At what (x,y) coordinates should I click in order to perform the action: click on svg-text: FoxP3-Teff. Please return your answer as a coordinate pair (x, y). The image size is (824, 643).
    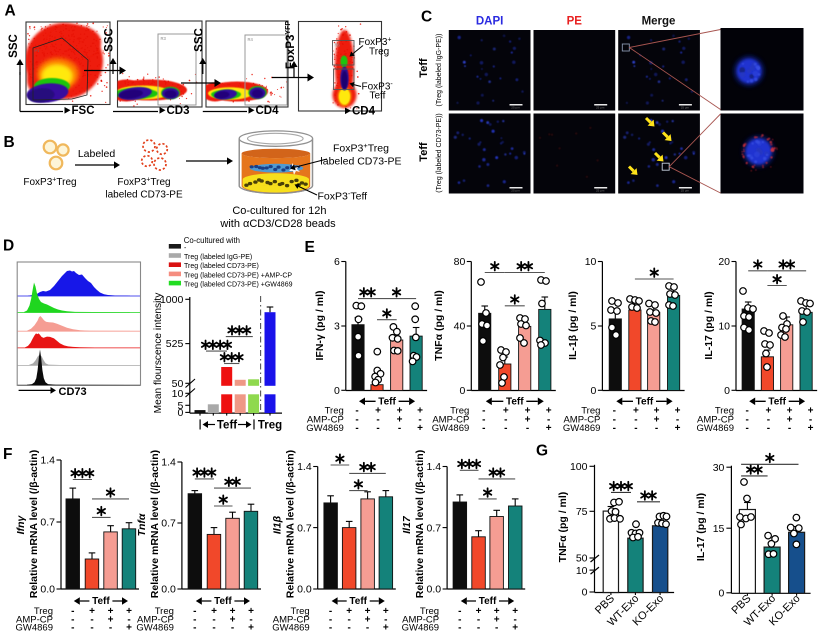
    Looking at the image, I should click on (343, 196).